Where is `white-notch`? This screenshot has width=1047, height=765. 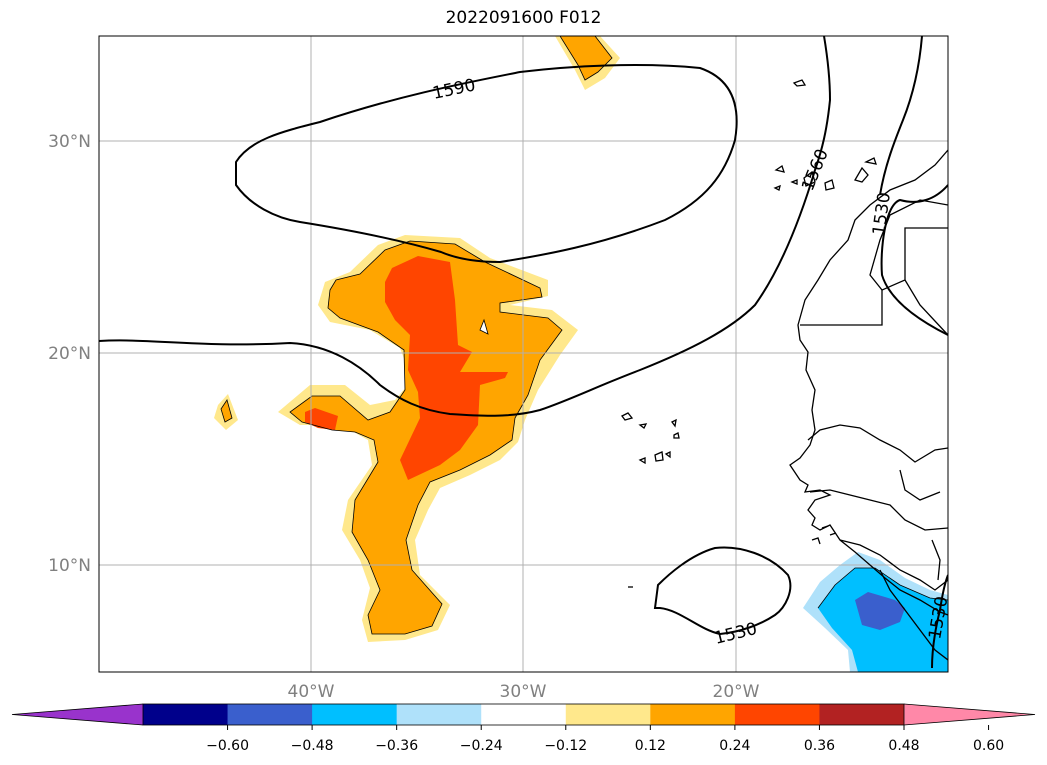 white-notch is located at coordinates (484, 327).